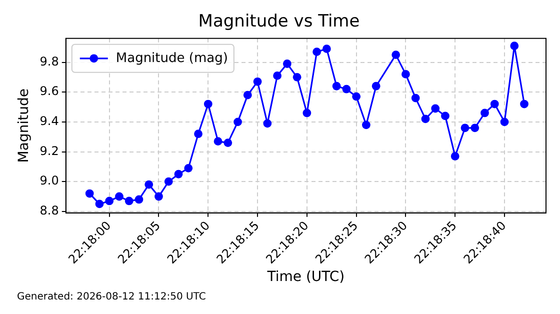 This screenshot has width=560, height=314. I want to click on y-tick-label: 9.2, so click(49, 151).